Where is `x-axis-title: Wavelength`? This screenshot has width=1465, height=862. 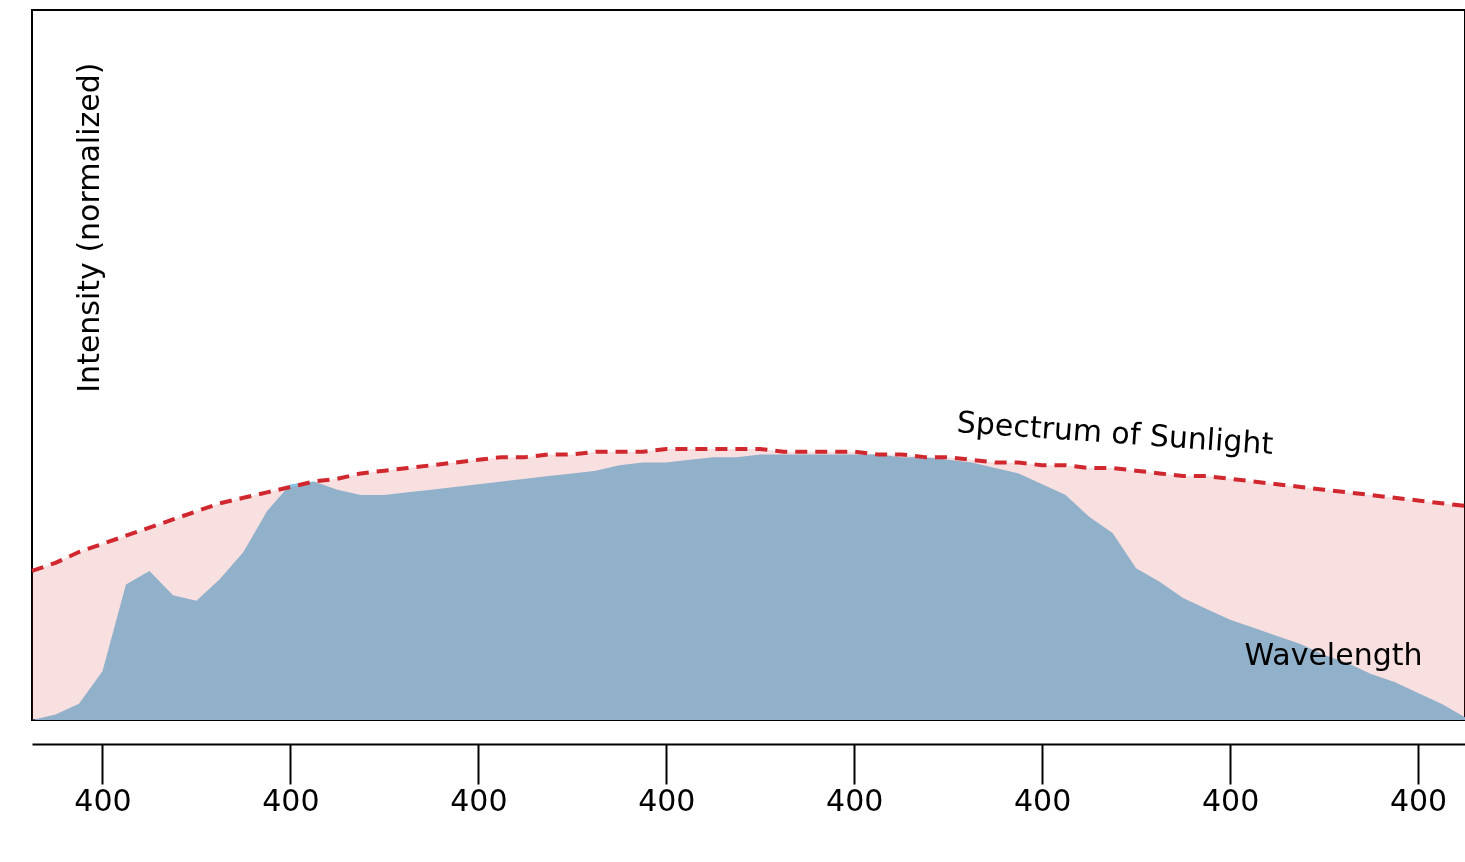
x-axis-title: Wavelength is located at coordinates (1333, 654).